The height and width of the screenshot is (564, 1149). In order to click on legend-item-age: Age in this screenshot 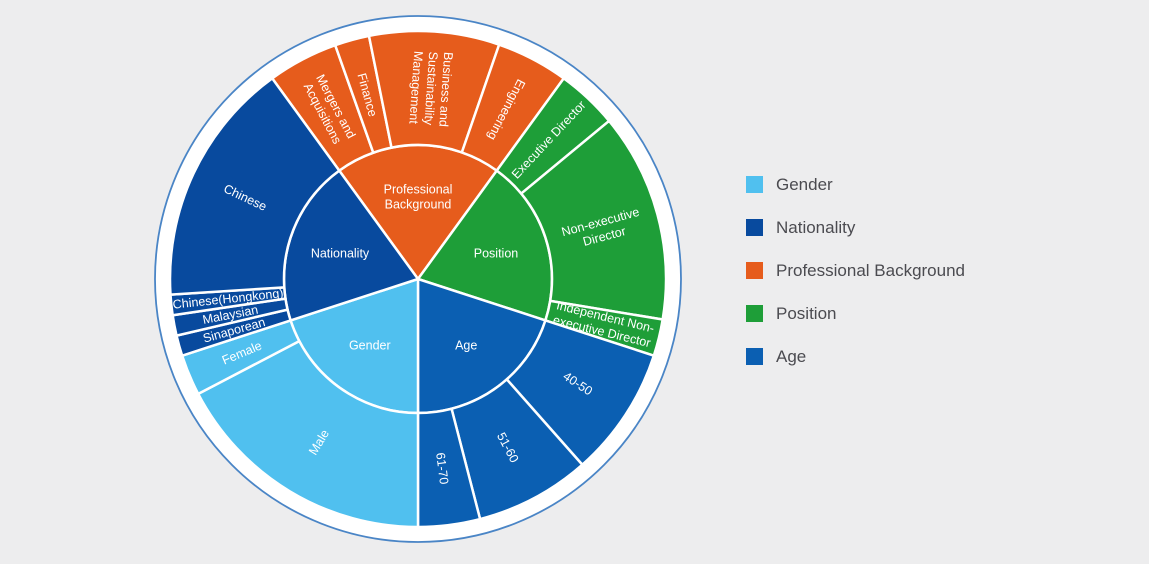, I will do `click(855, 356)`.